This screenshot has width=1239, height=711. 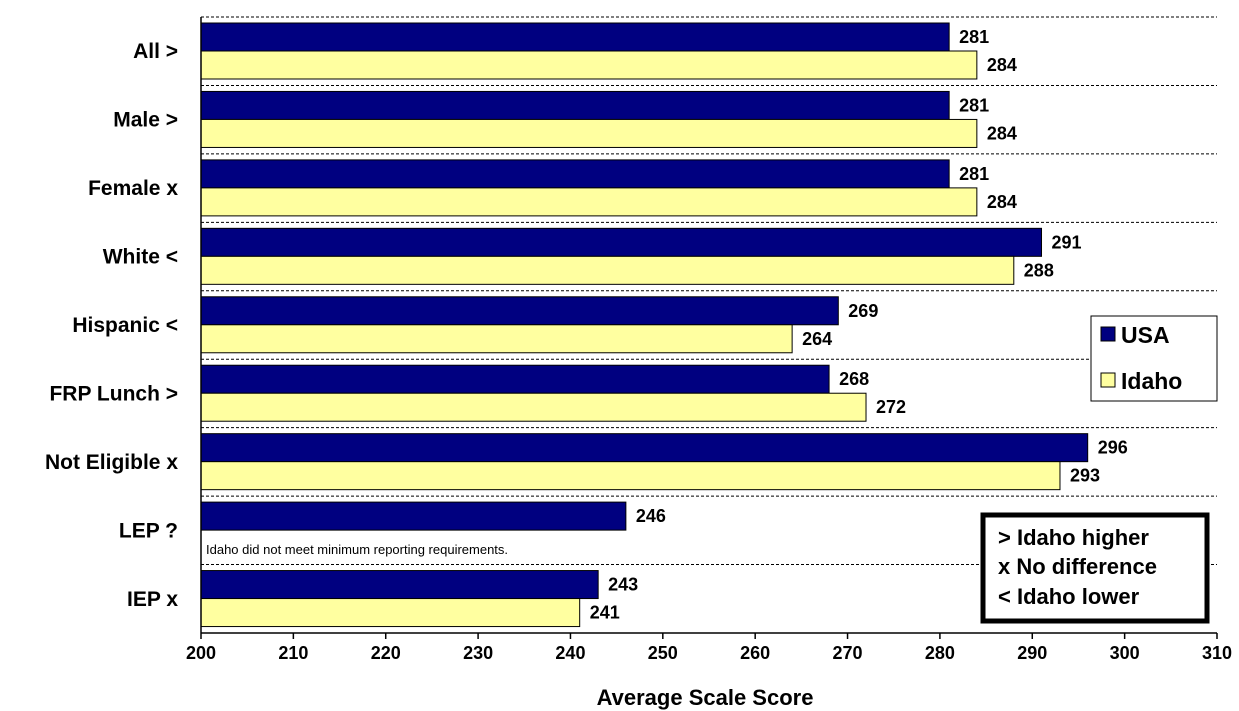 What do you see at coordinates (605, 613) in the screenshot?
I see `value-label: 241` at bounding box center [605, 613].